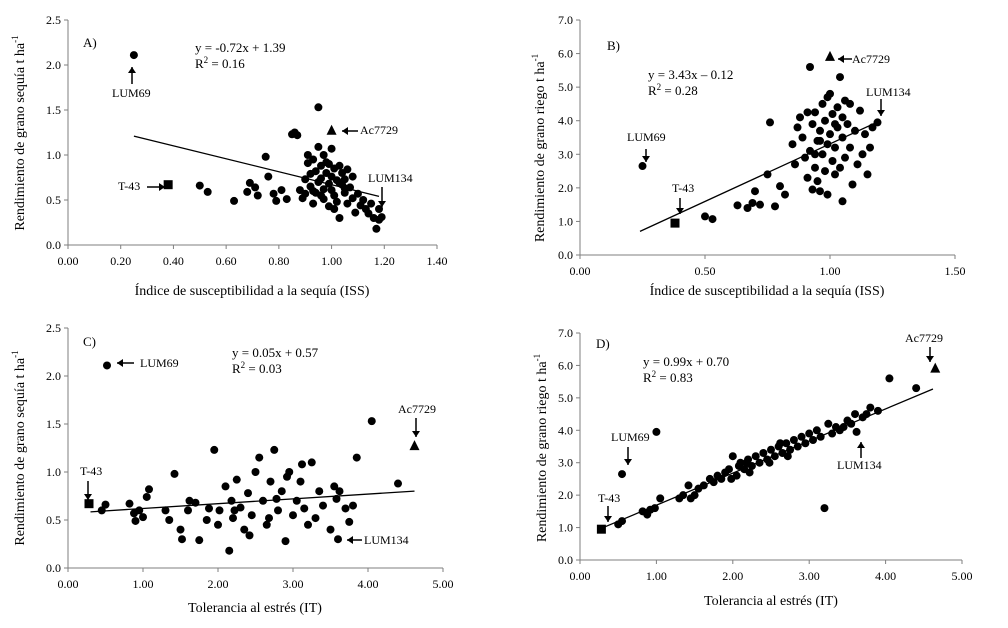 The image size is (1008, 628). What do you see at coordinates (443, 584) in the screenshot?
I see `x-tick-label: 5.00` at bounding box center [443, 584].